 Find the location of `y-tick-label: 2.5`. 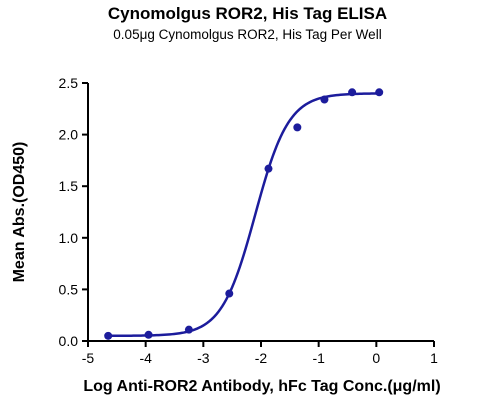

y-tick-label: 2.5 is located at coordinates (69, 83).